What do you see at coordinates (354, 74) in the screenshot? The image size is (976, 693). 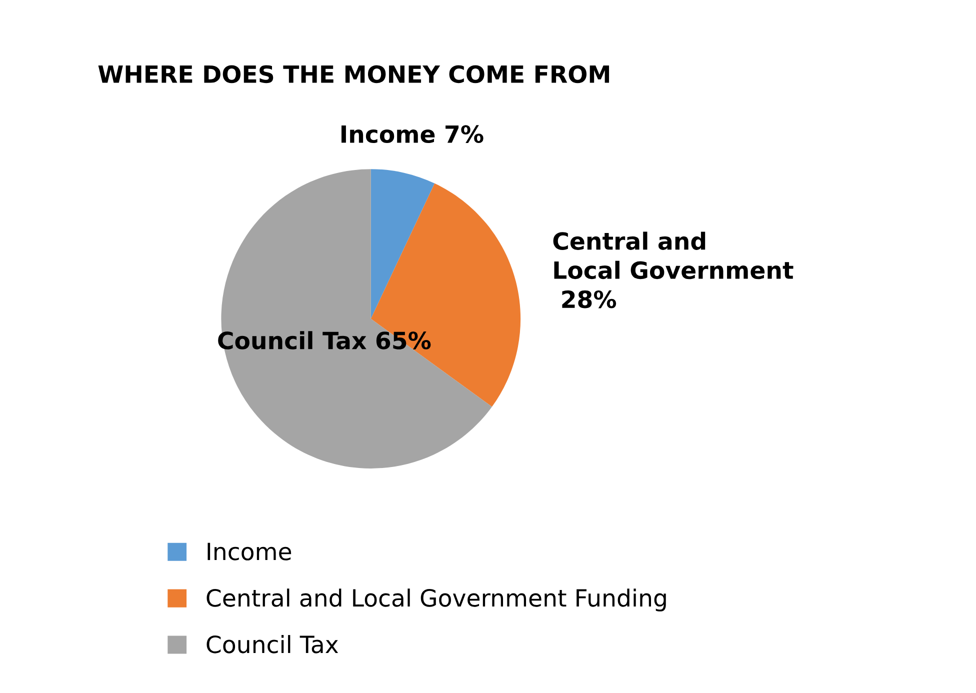 I see `chart-title: WHERE DOES THE MONEY COME FROM` at bounding box center [354, 74].